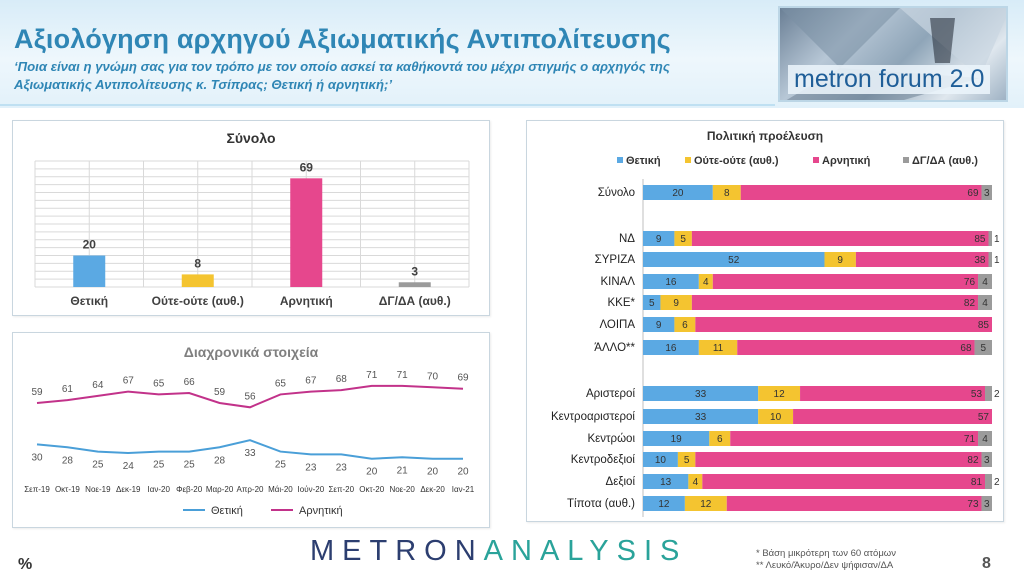 This screenshot has height=582, width=1024. I want to click on row-label: ΚΙΝΑΛ, so click(617, 282).